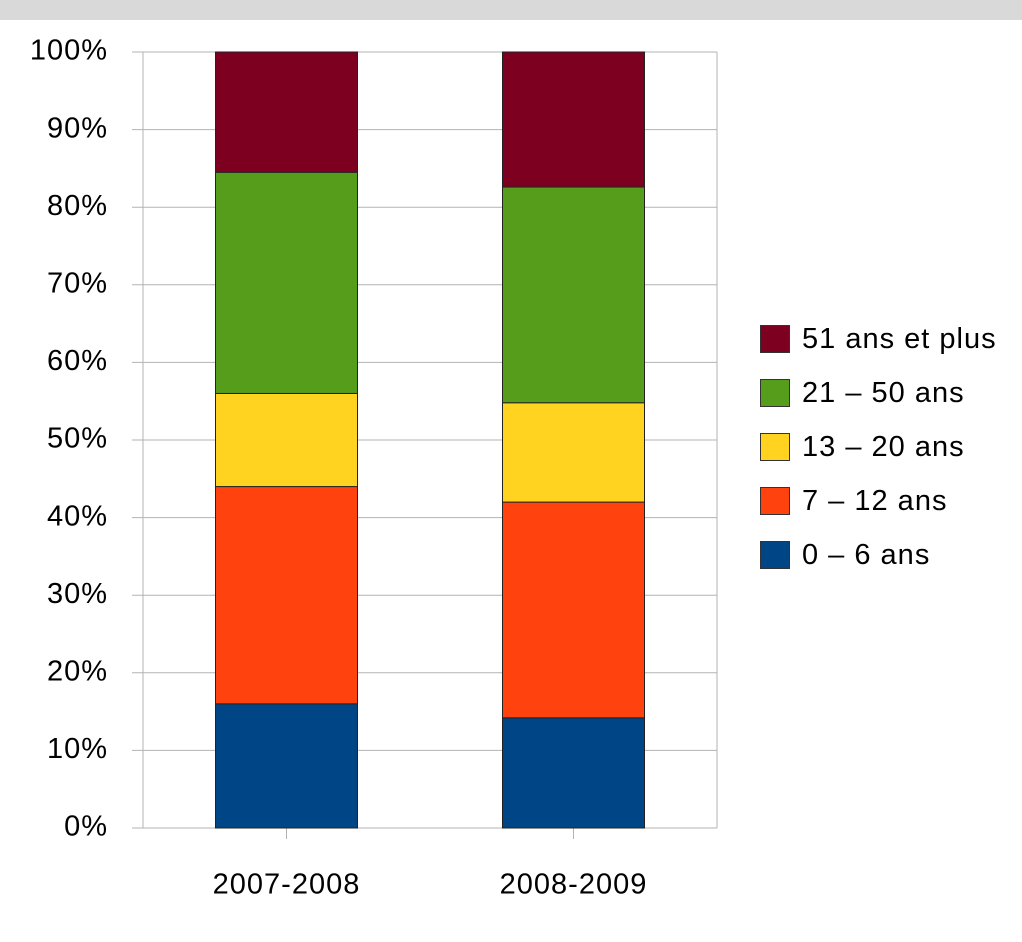 This screenshot has width=1022, height=942. What do you see at coordinates (77, 671) in the screenshot?
I see `y-tick-label: 20%` at bounding box center [77, 671].